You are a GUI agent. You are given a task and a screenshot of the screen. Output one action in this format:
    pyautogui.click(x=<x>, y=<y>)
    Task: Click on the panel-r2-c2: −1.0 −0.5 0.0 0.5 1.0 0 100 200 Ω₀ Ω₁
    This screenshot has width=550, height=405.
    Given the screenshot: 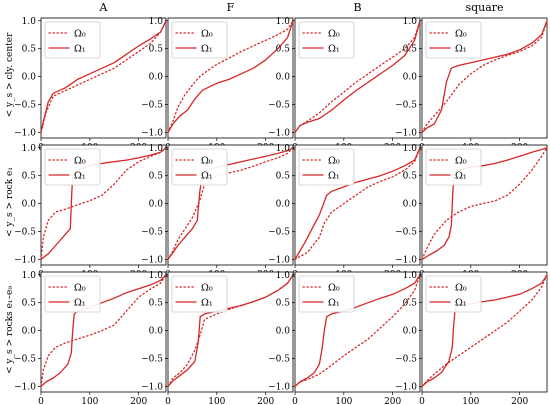 What is the action you would take?
    pyautogui.click(x=344, y=338)
    